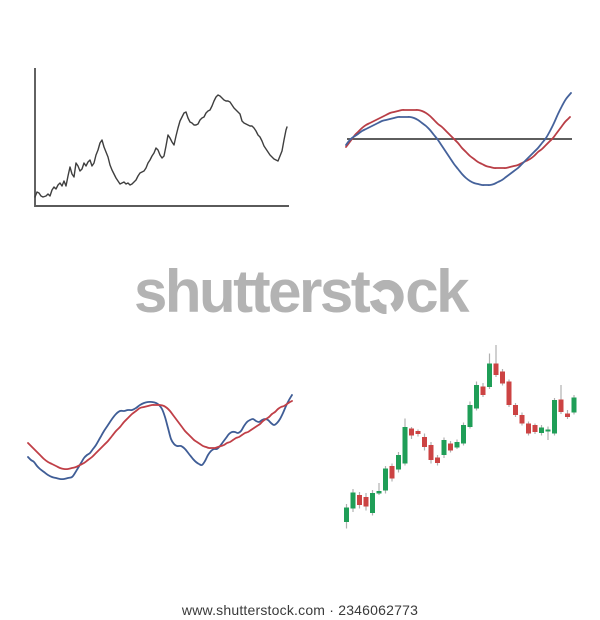  I want to click on slow-line-red, so click(160, 435).